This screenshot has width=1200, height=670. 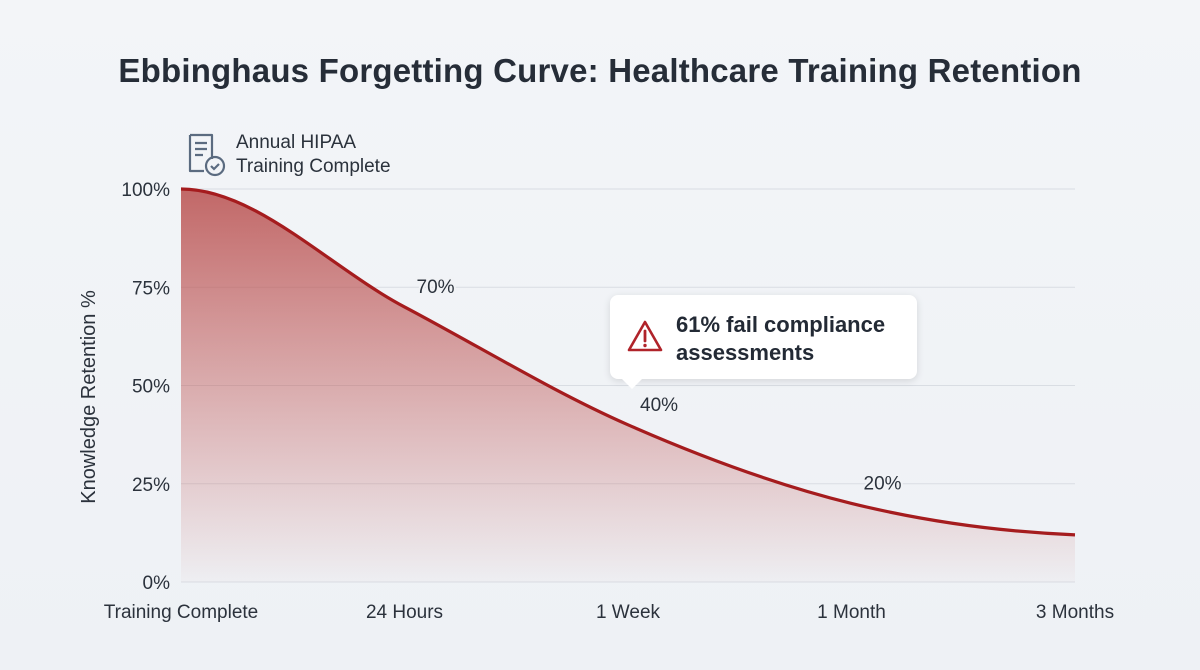 What do you see at coordinates (89, 397) in the screenshot?
I see `y-axis-label: Knowledge Retention %` at bounding box center [89, 397].